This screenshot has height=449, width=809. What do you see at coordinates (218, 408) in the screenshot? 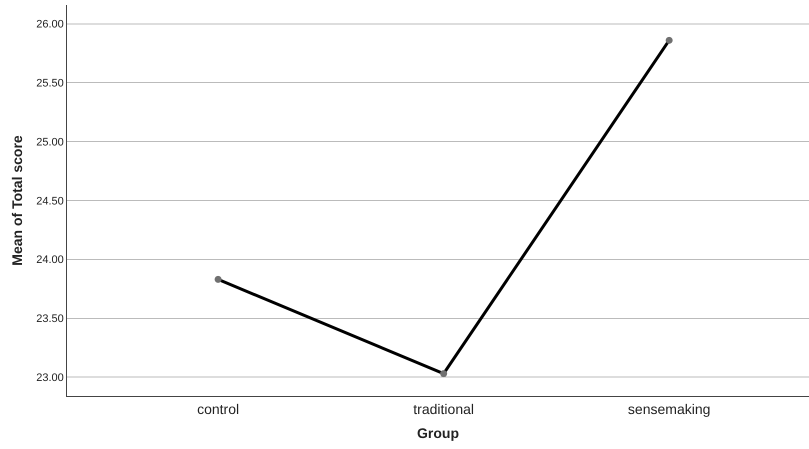
I see `x-tick-label: control` at bounding box center [218, 408].